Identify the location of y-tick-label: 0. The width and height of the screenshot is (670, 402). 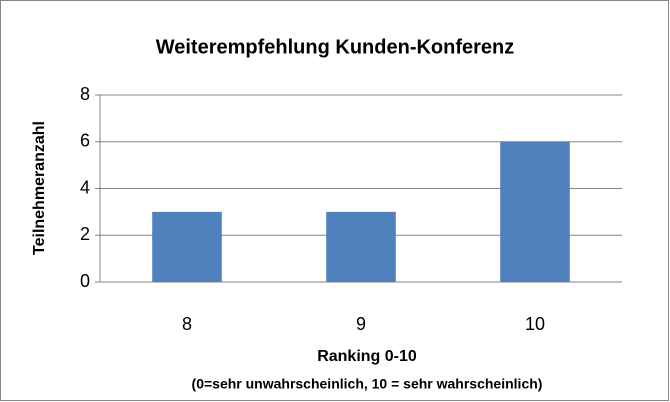
(85, 281).